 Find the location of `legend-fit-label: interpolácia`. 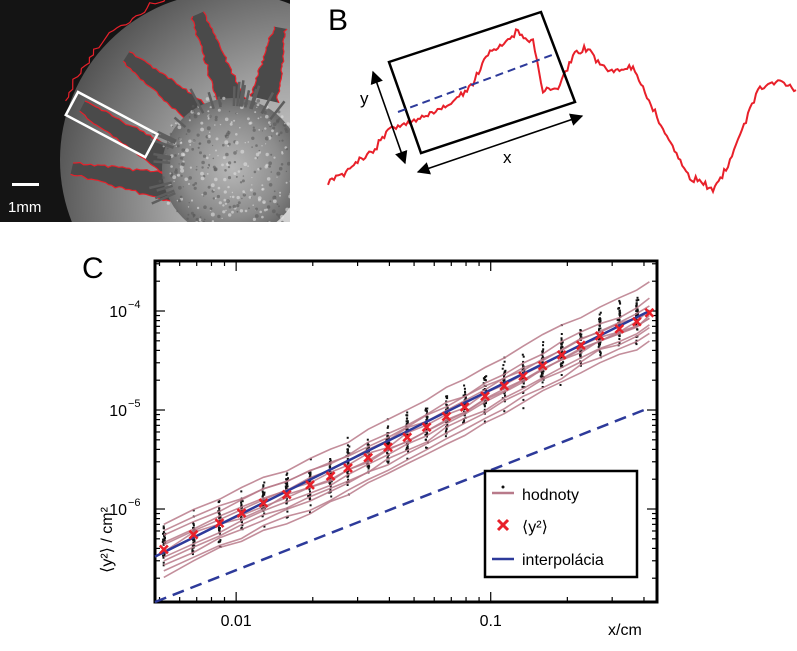

legend-fit-label: interpolácia is located at coordinates (563, 560).